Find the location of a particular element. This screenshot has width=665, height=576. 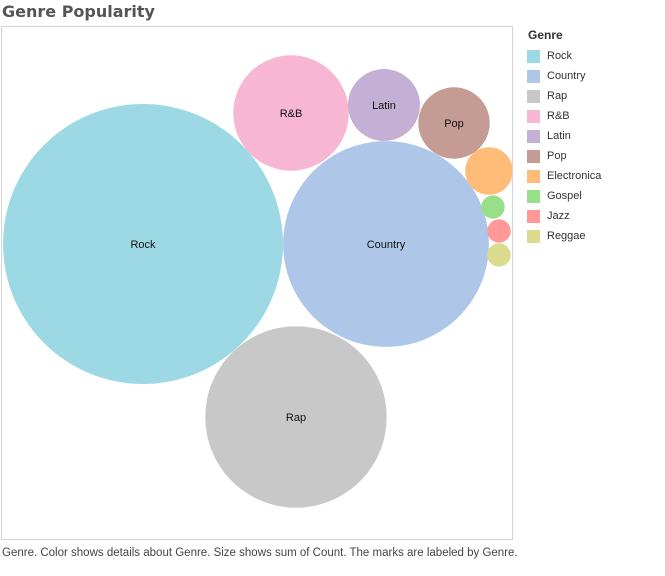

legend-label: Reggae is located at coordinates (566, 236).